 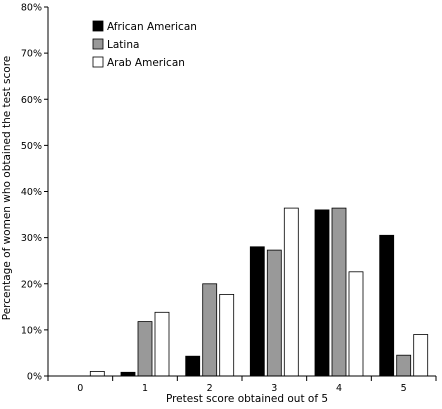 I want to click on x-tick-label: 3, so click(x=274, y=388).